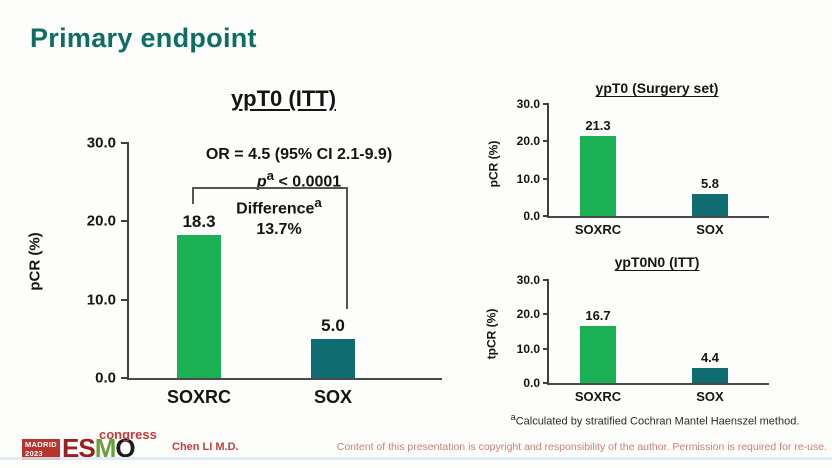  I want to click on main-chart-y-axis-label: pCR (%), so click(35, 261).